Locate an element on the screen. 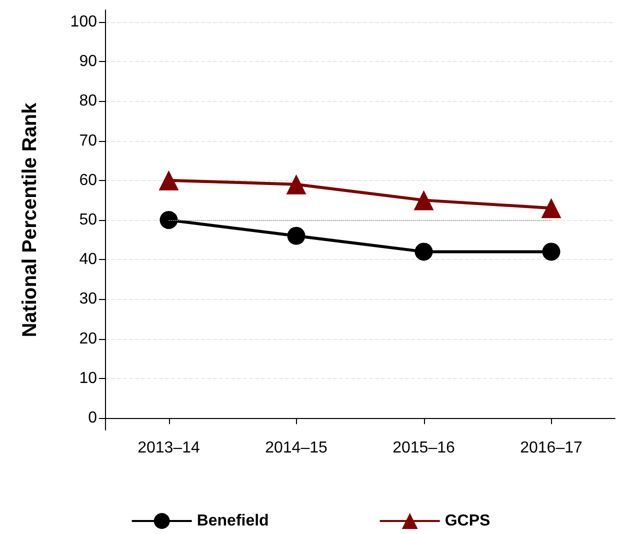  y-tick-label: 60 is located at coordinates (88, 180).